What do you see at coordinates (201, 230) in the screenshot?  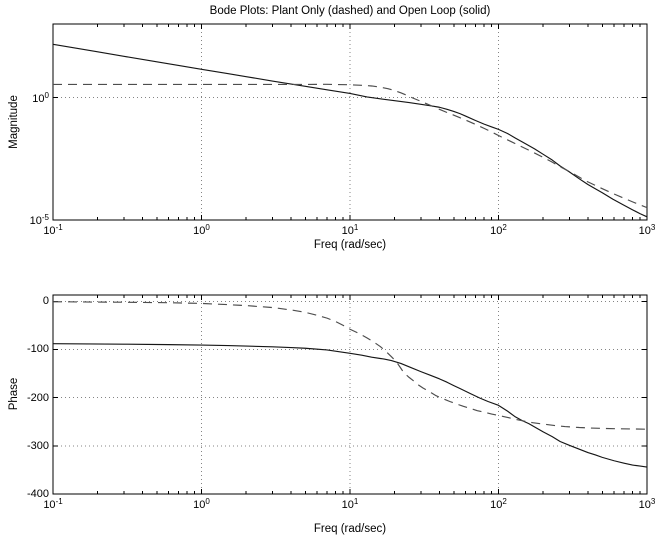 I see `magnitude-x-tick-label: 10⁰` at bounding box center [201, 230].